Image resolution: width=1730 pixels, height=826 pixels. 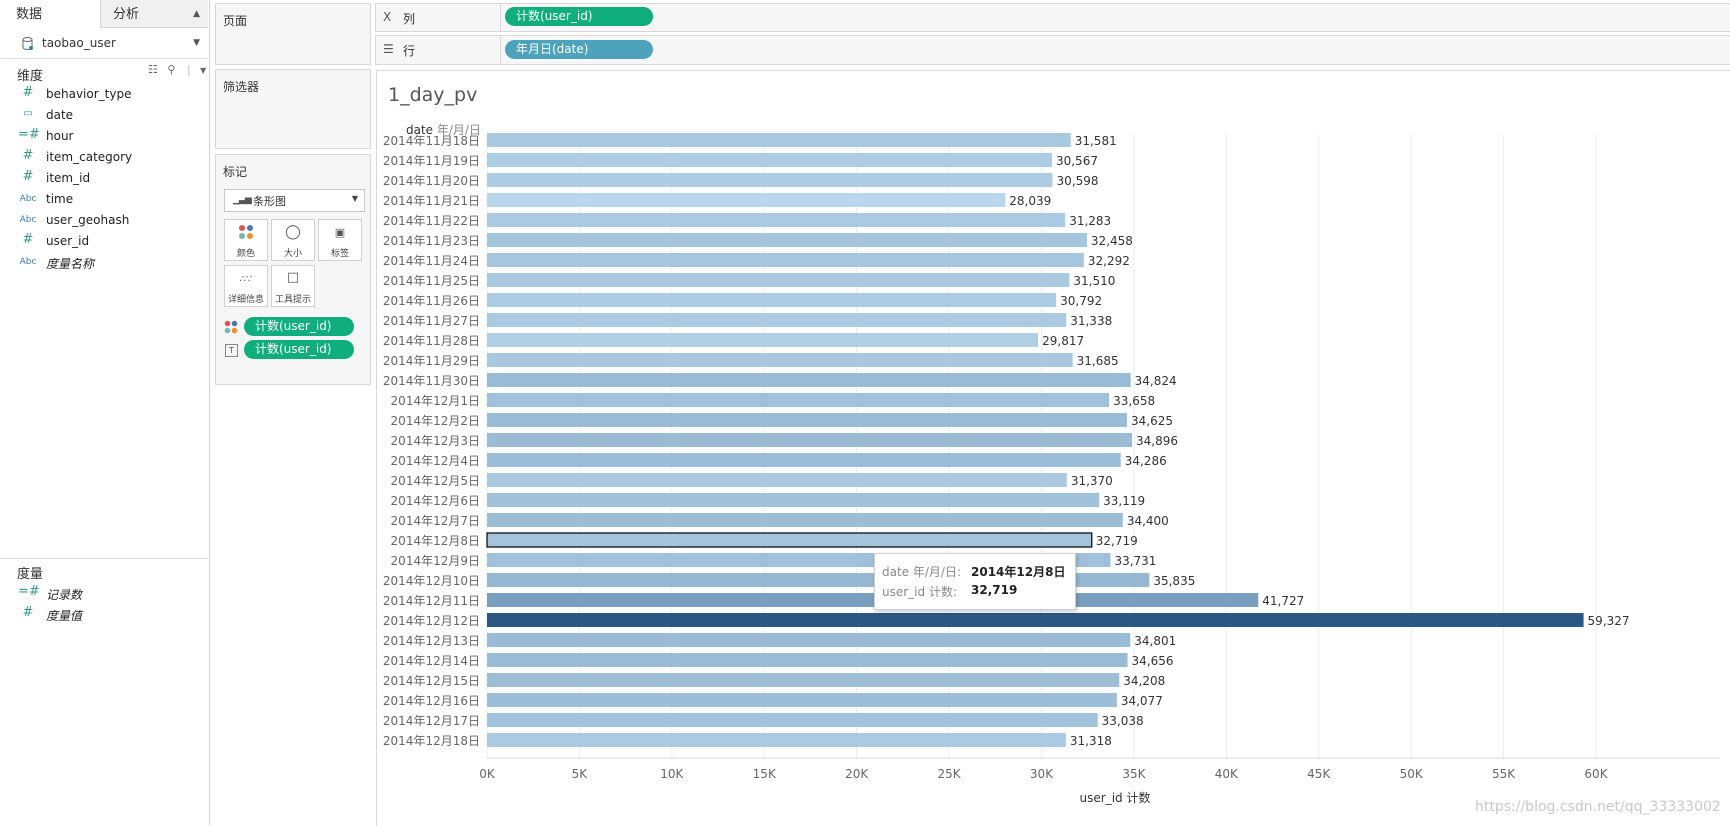 What do you see at coordinates (294, 200) in the screenshot?
I see `mark-type-select: ▁▃▅ 条形图 ▼` at bounding box center [294, 200].